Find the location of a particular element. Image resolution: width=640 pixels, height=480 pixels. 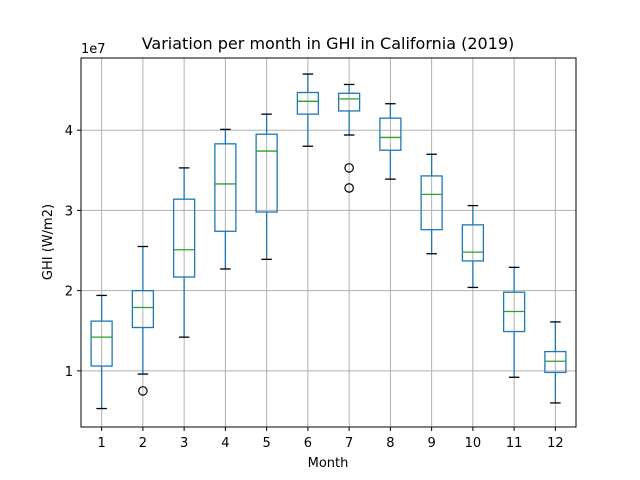

y-tick-label: 3 is located at coordinates (69, 211).